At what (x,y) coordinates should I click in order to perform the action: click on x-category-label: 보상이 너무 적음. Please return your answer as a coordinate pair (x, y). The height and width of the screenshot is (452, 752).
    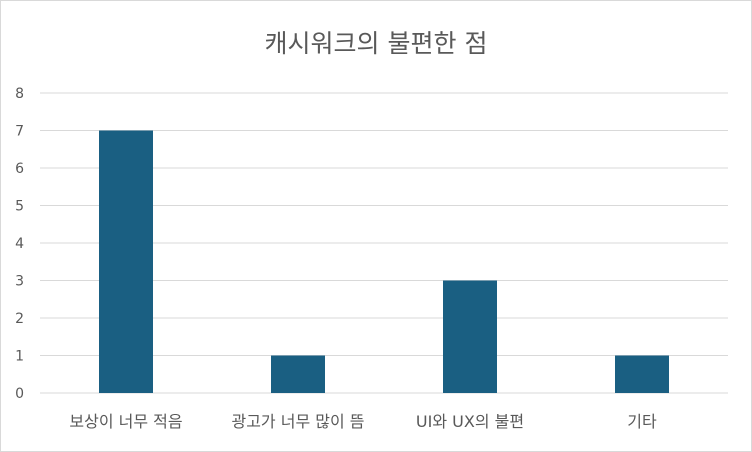
    Looking at the image, I should click on (125, 421).